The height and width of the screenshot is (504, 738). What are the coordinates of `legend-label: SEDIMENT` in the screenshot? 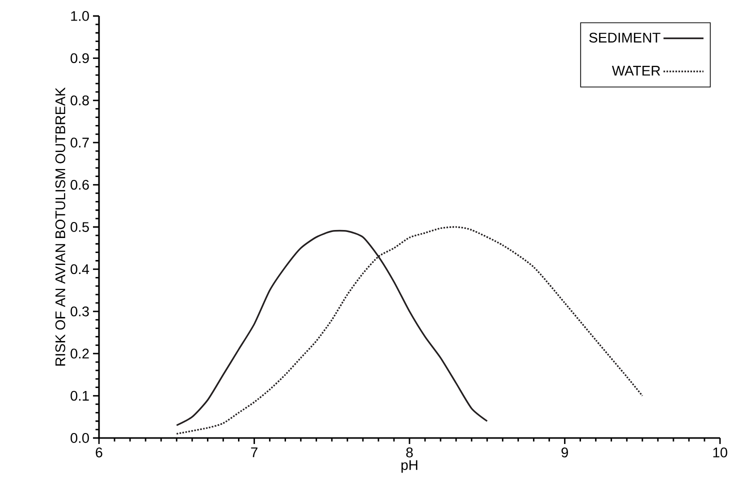 It's located at (624, 37).